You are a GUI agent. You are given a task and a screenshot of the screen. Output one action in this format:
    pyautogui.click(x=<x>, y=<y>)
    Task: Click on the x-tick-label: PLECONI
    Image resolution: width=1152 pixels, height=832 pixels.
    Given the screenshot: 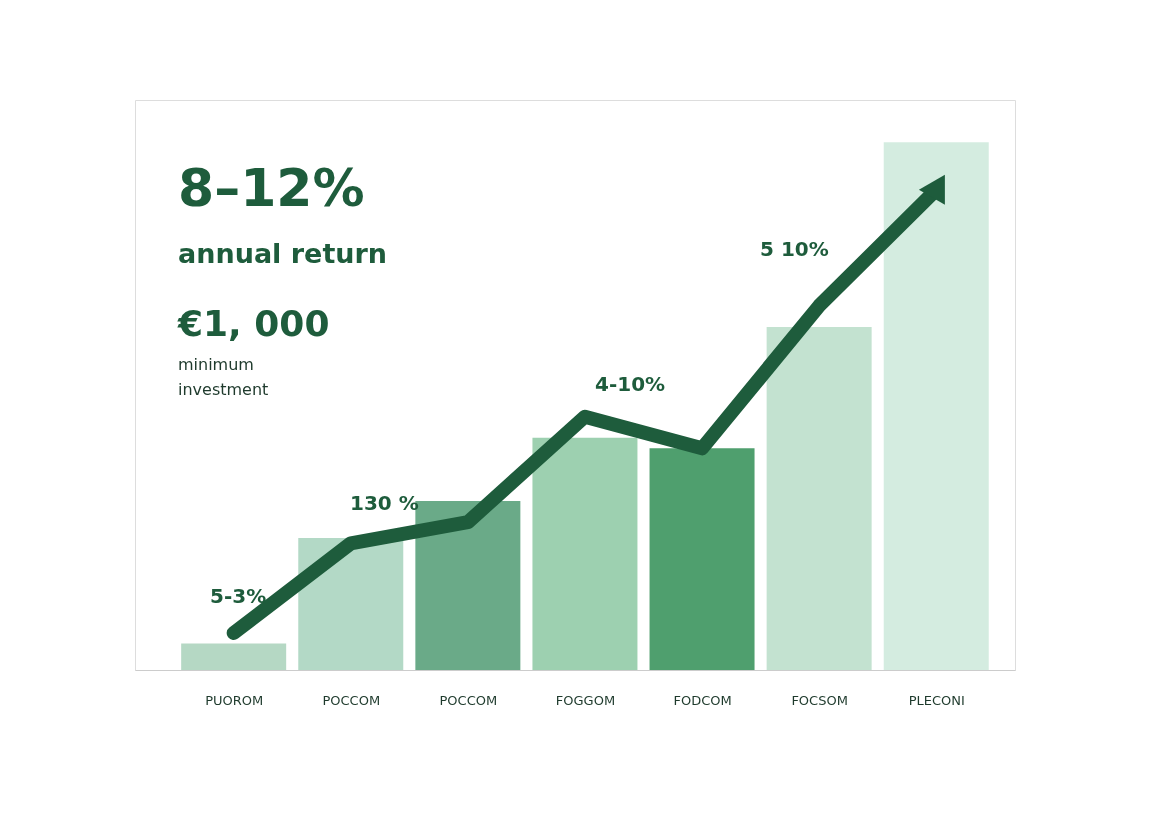 What is the action you would take?
    pyautogui.click(x=936, y=700)
    